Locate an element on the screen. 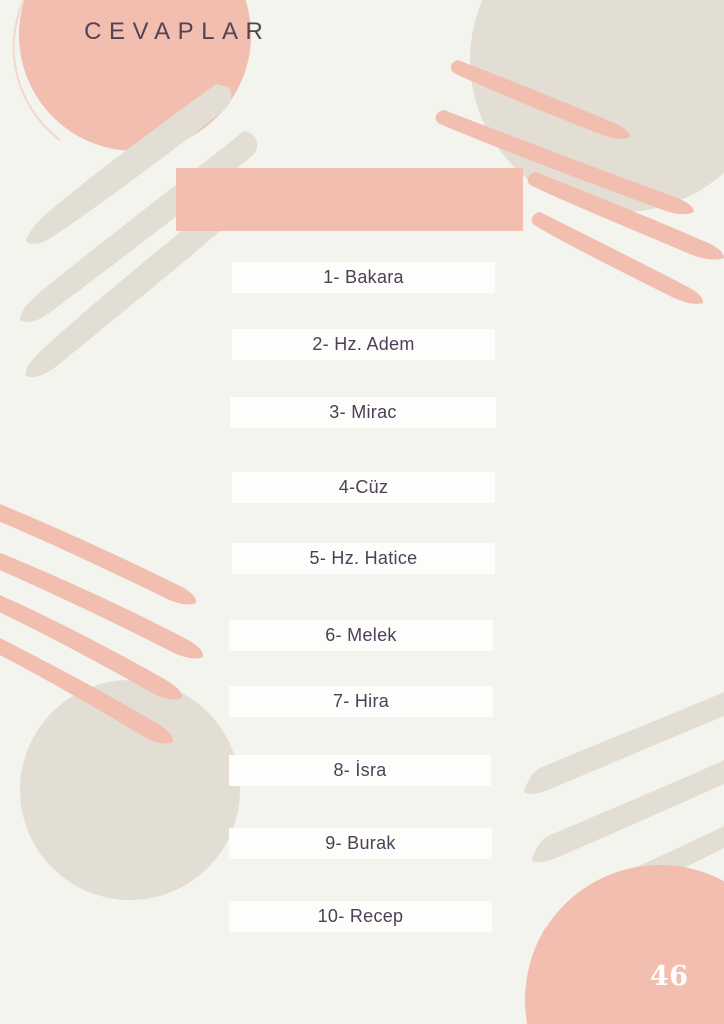 The image size is (724, 1024). answer-row-label: 9- Burak is located at coordinates (360, 843).